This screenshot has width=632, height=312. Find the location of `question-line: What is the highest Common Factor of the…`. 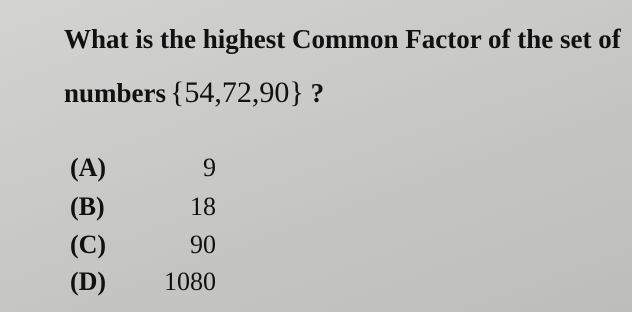

question-line: What is the highest Common Factor of the… is located at coordinates (342, 39).